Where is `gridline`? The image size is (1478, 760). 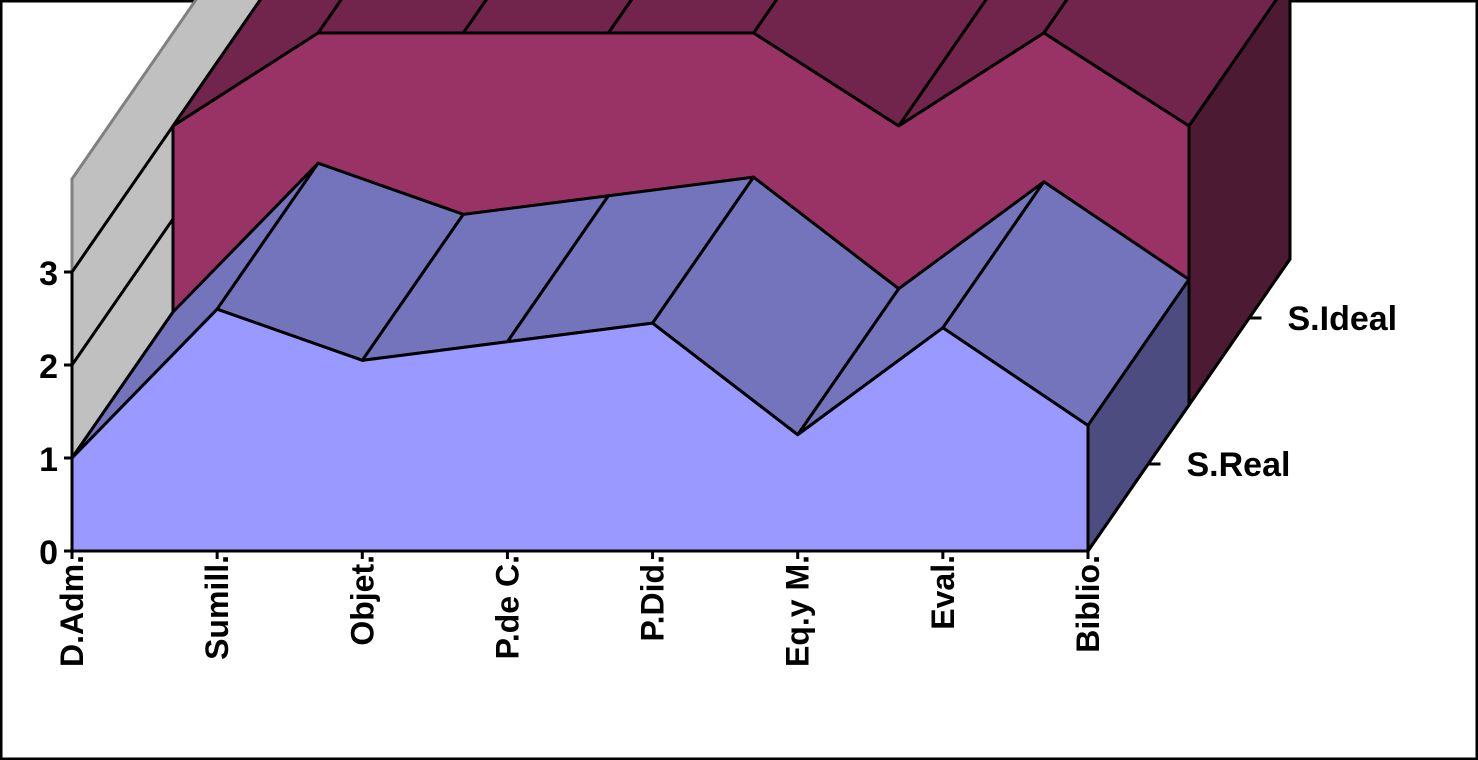
gridline is located at coordinates (166, 136).